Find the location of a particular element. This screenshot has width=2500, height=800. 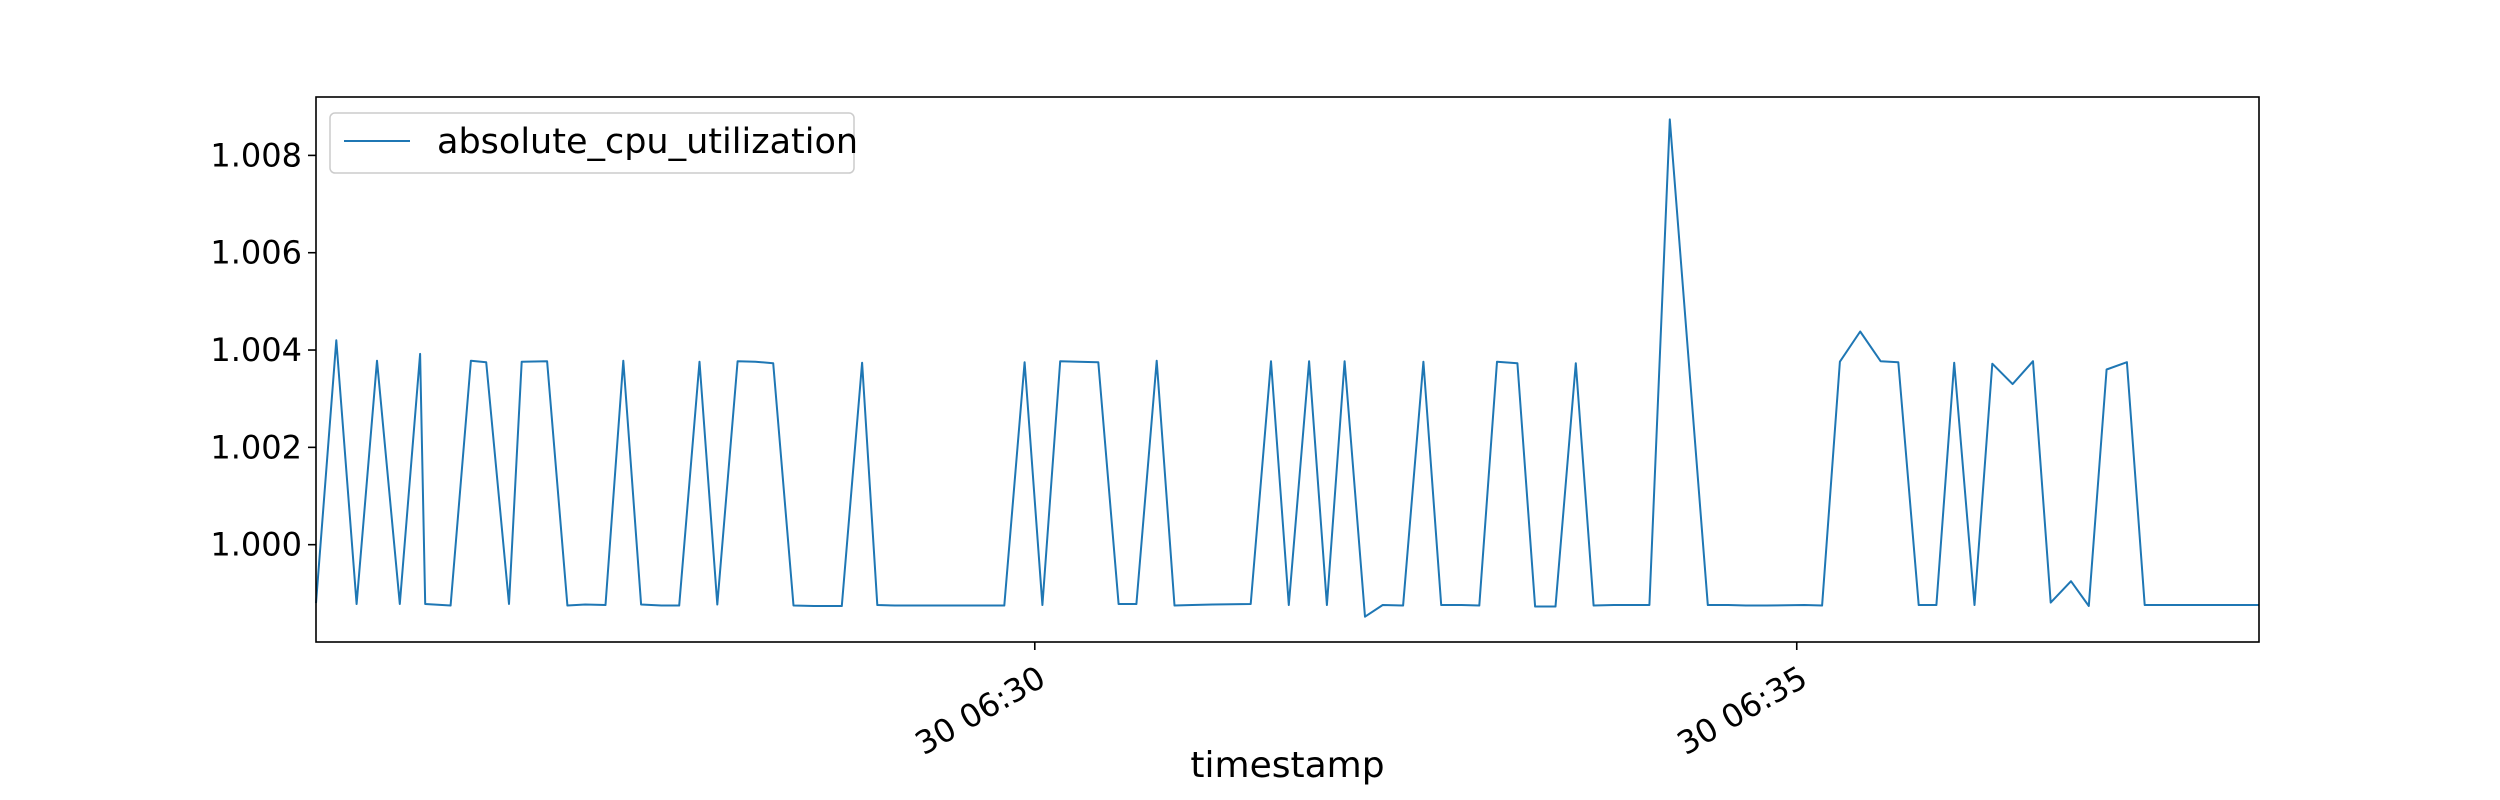

y-tick-label: 1.002 is located at coordinates (256, 447).